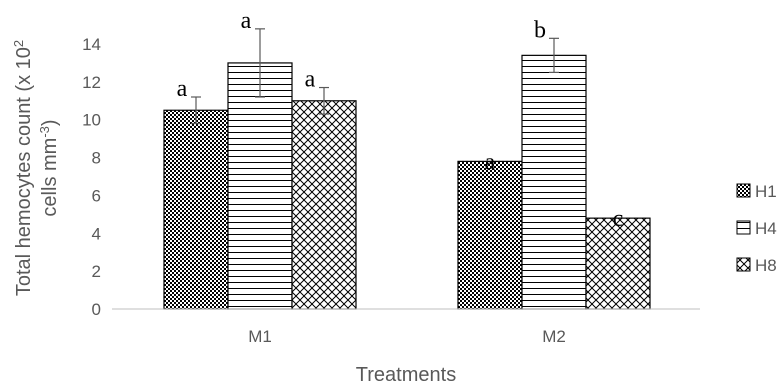 This screenshot has width=784, height=387. Describe the element at coordinates (23, 168) in the screenshot. I see `y-axis-title: Total hemocytes count (x 102` at that location.